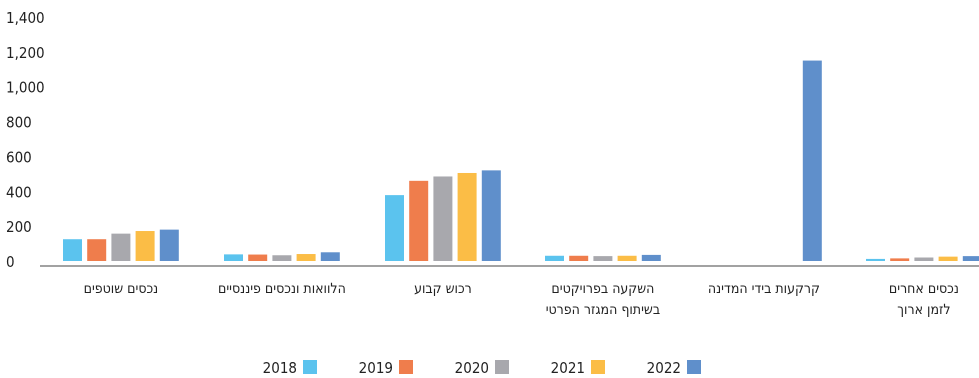  Describe the element at coordinates (25, 140) in the screenshot. I see `y-axis: 1,400 1,200 1,000 800 600 400 200 0` at that location.